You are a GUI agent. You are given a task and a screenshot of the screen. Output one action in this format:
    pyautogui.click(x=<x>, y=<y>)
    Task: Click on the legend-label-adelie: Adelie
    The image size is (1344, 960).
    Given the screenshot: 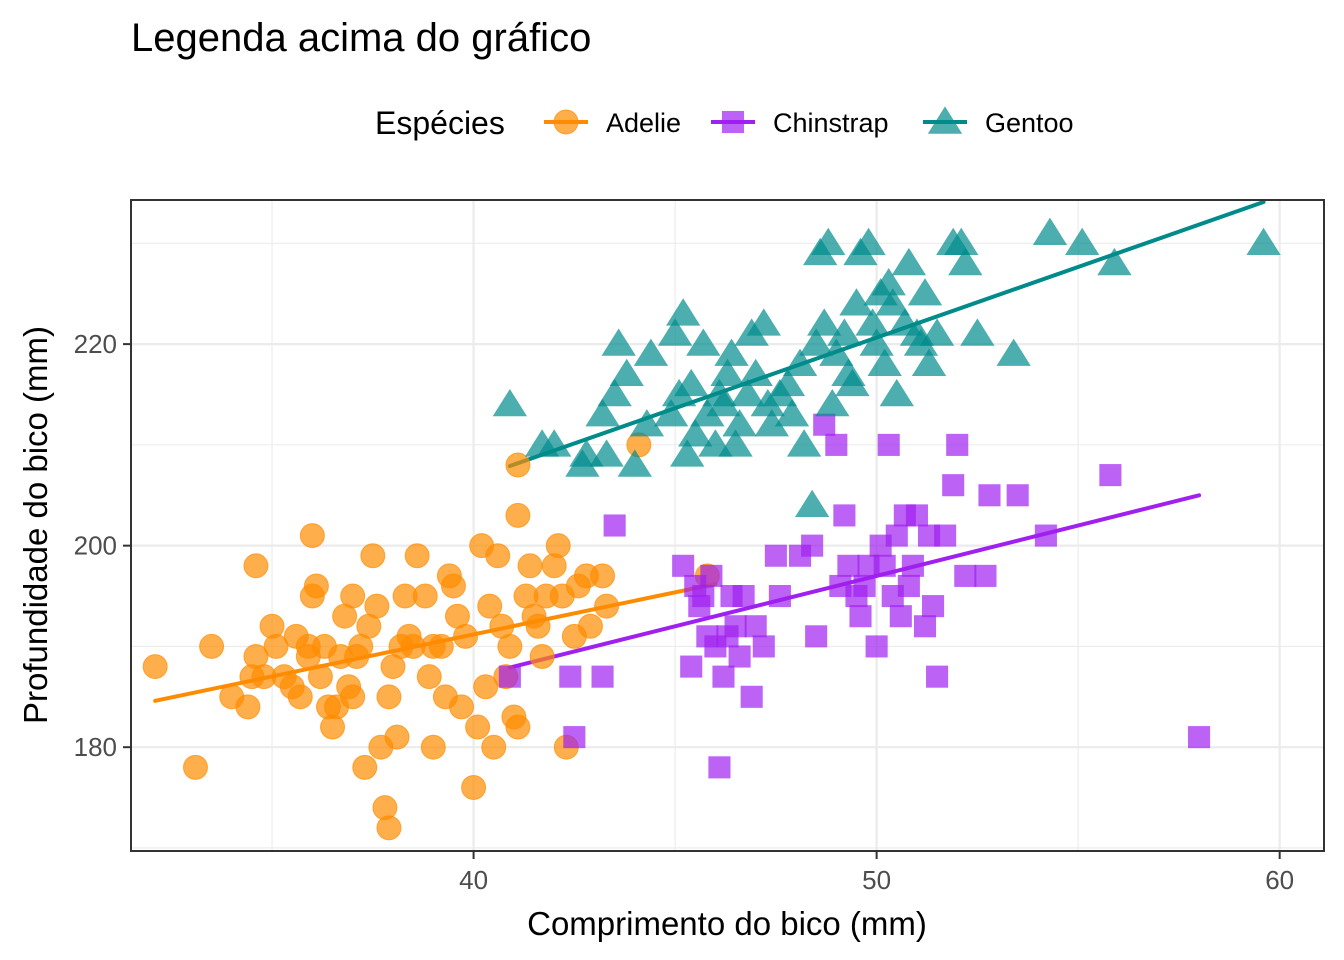 What is the action you would take?
    pyautogui.click(x=643, y=123)
    